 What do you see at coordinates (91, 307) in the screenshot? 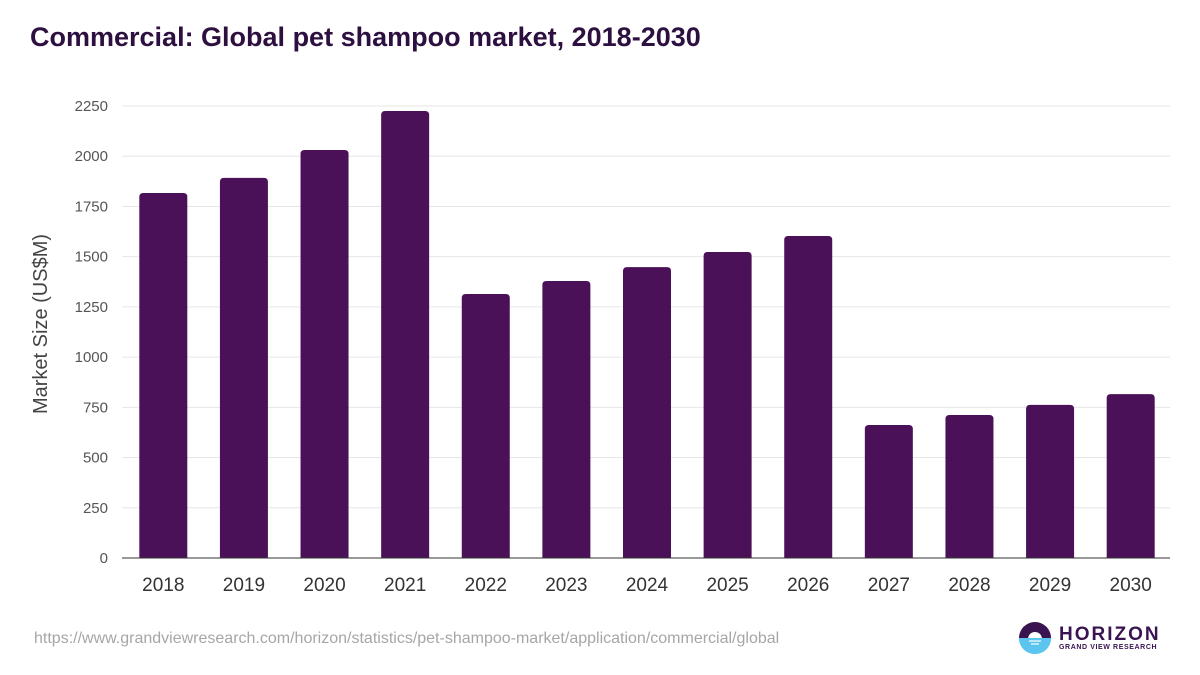
I see `y-tick-label: 1250` at bounding box center [91, 307].